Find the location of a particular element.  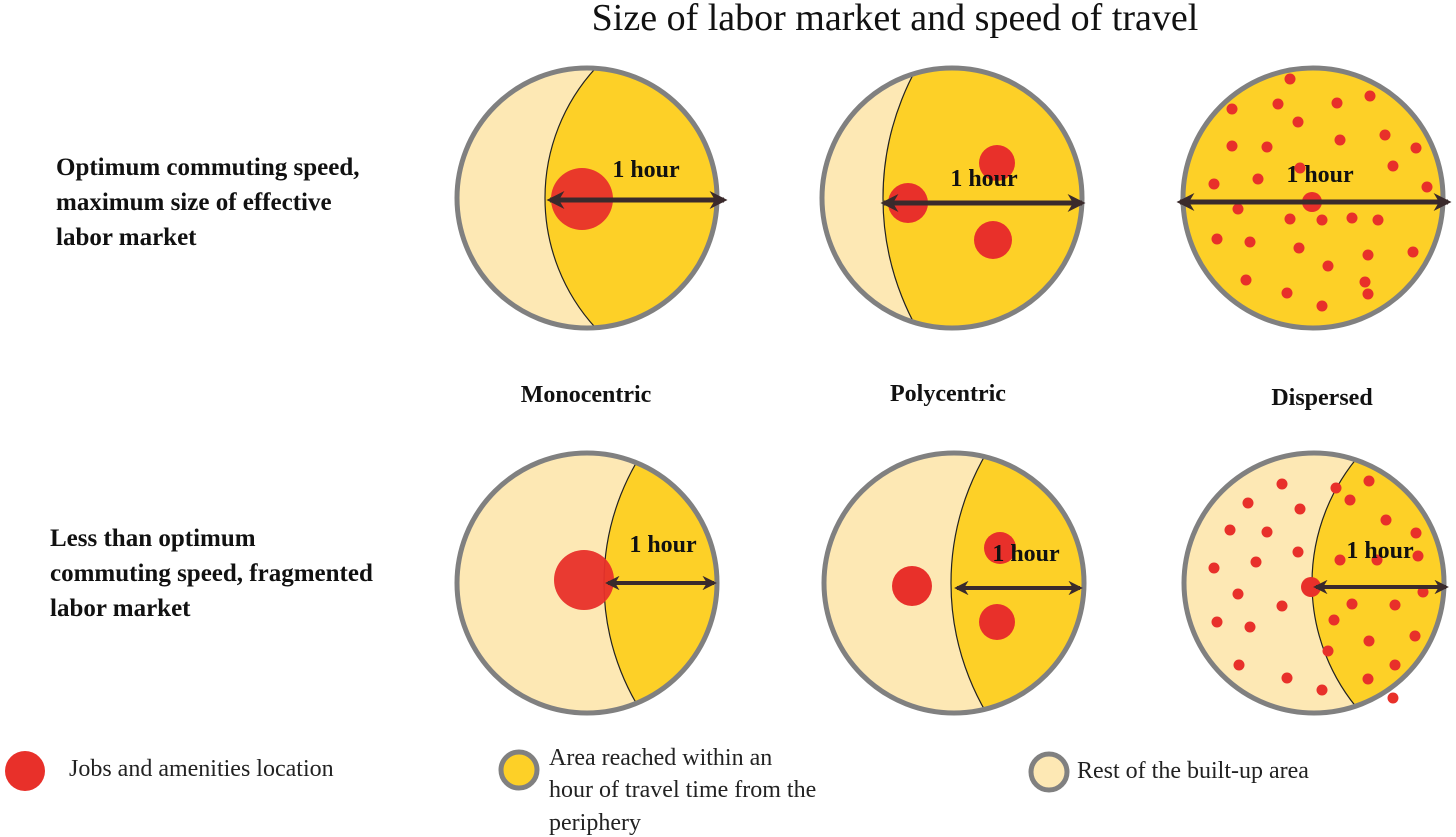

legend-item-rest: Rest of the built-up area is located at coordinates (1168, 772).